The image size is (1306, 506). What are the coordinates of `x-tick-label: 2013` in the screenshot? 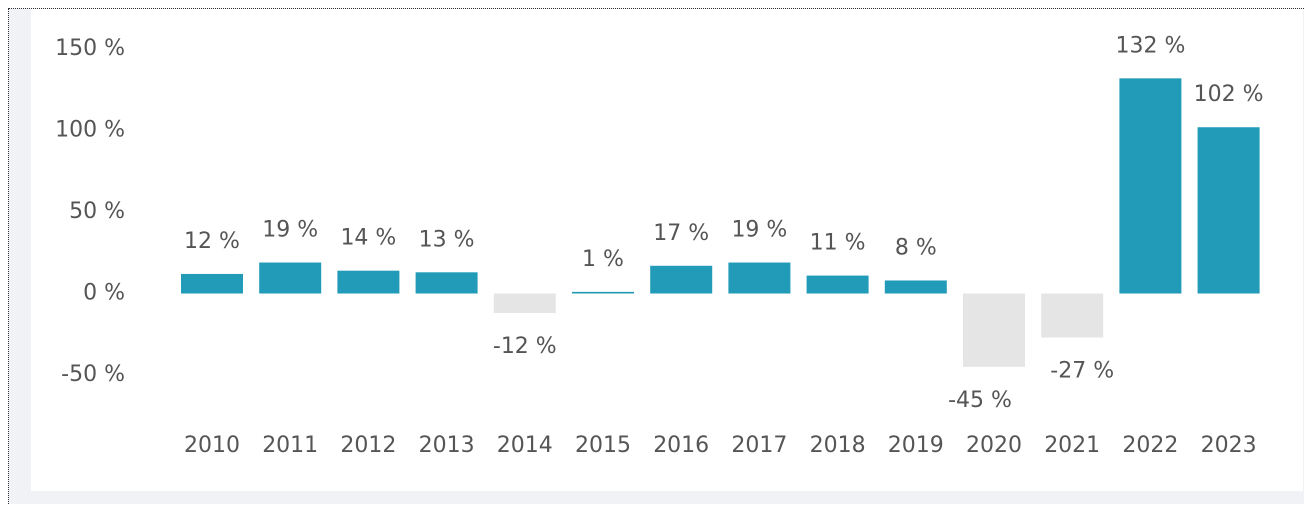 It's located at (447, 445).